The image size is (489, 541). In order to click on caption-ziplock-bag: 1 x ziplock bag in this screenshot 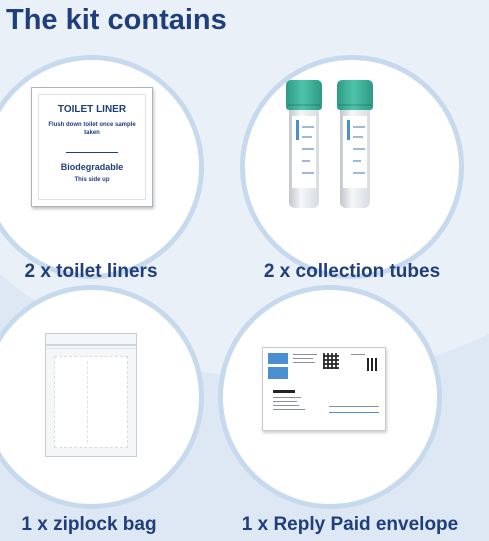, I will do `click(89, 524)`.